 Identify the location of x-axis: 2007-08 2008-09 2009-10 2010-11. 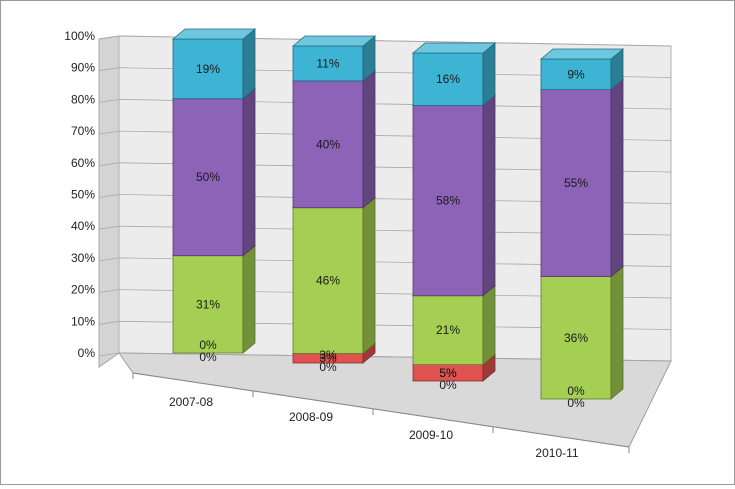
(381, 416).